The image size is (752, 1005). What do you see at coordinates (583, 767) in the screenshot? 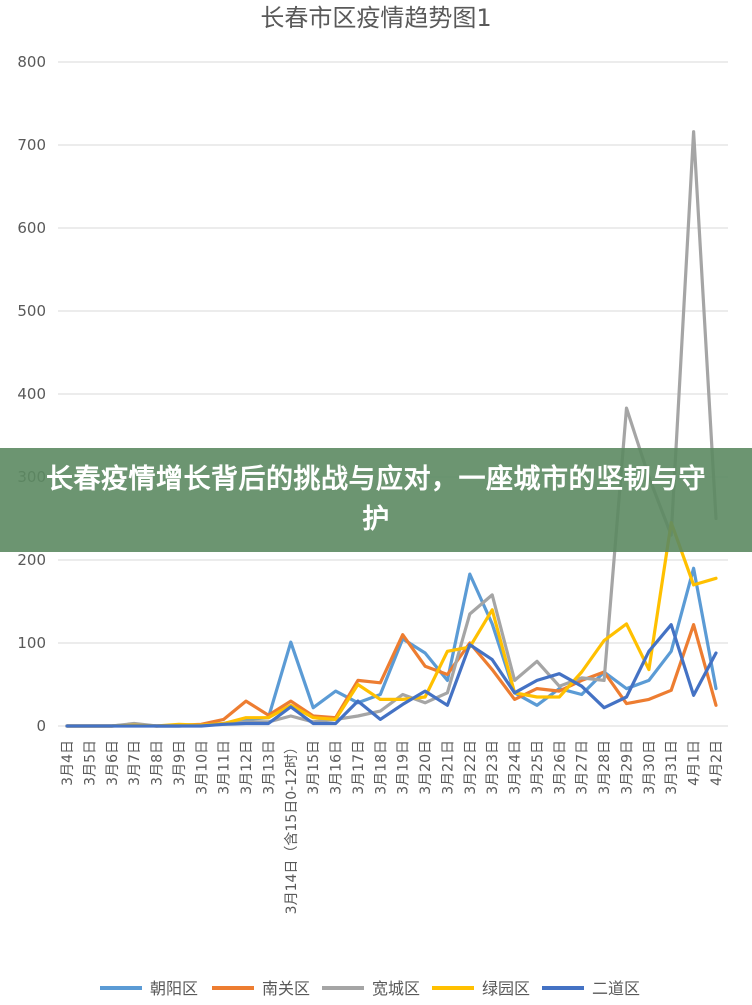
I see `x-tick-label: 3月27日` at bounding box center [583, 767].